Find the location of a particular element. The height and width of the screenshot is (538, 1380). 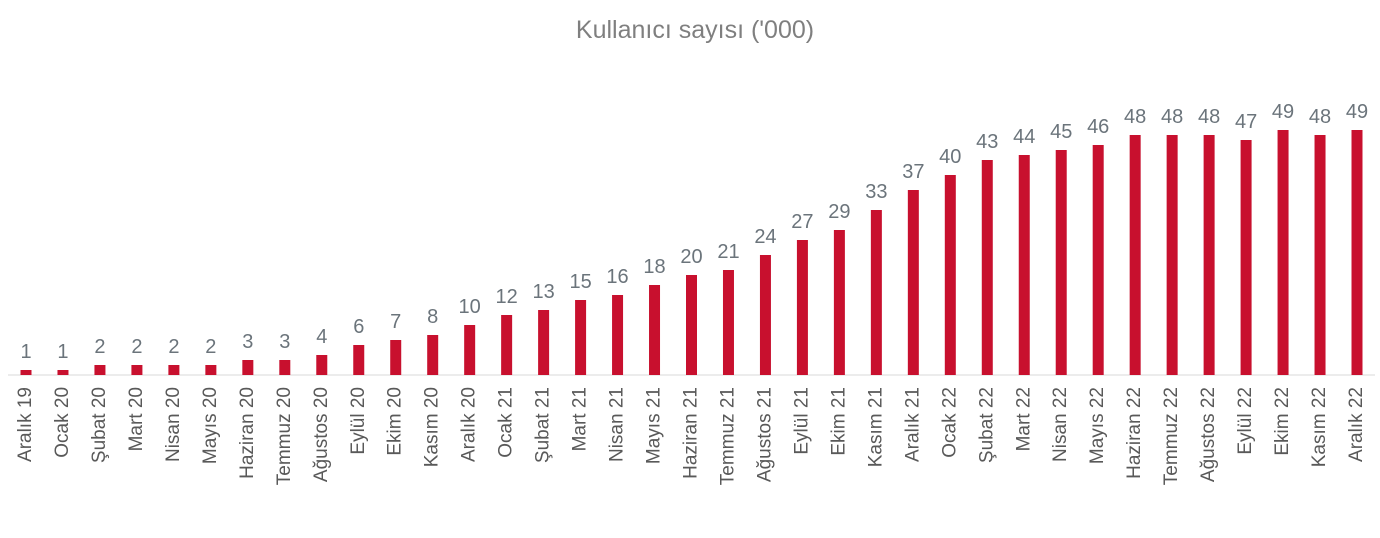

x-tick-label: Nisan 21 is located at coordinates (617, 424).